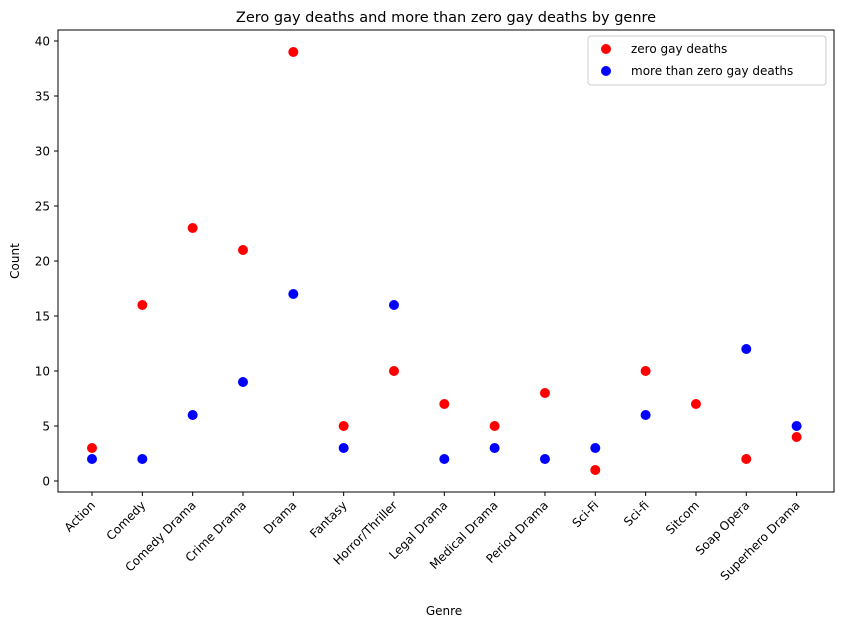 This screenshot has width=842, height=628. Describe the element at coordinates (15, 261) in the screenshot. I see `y-axis-title: Count` at that location.